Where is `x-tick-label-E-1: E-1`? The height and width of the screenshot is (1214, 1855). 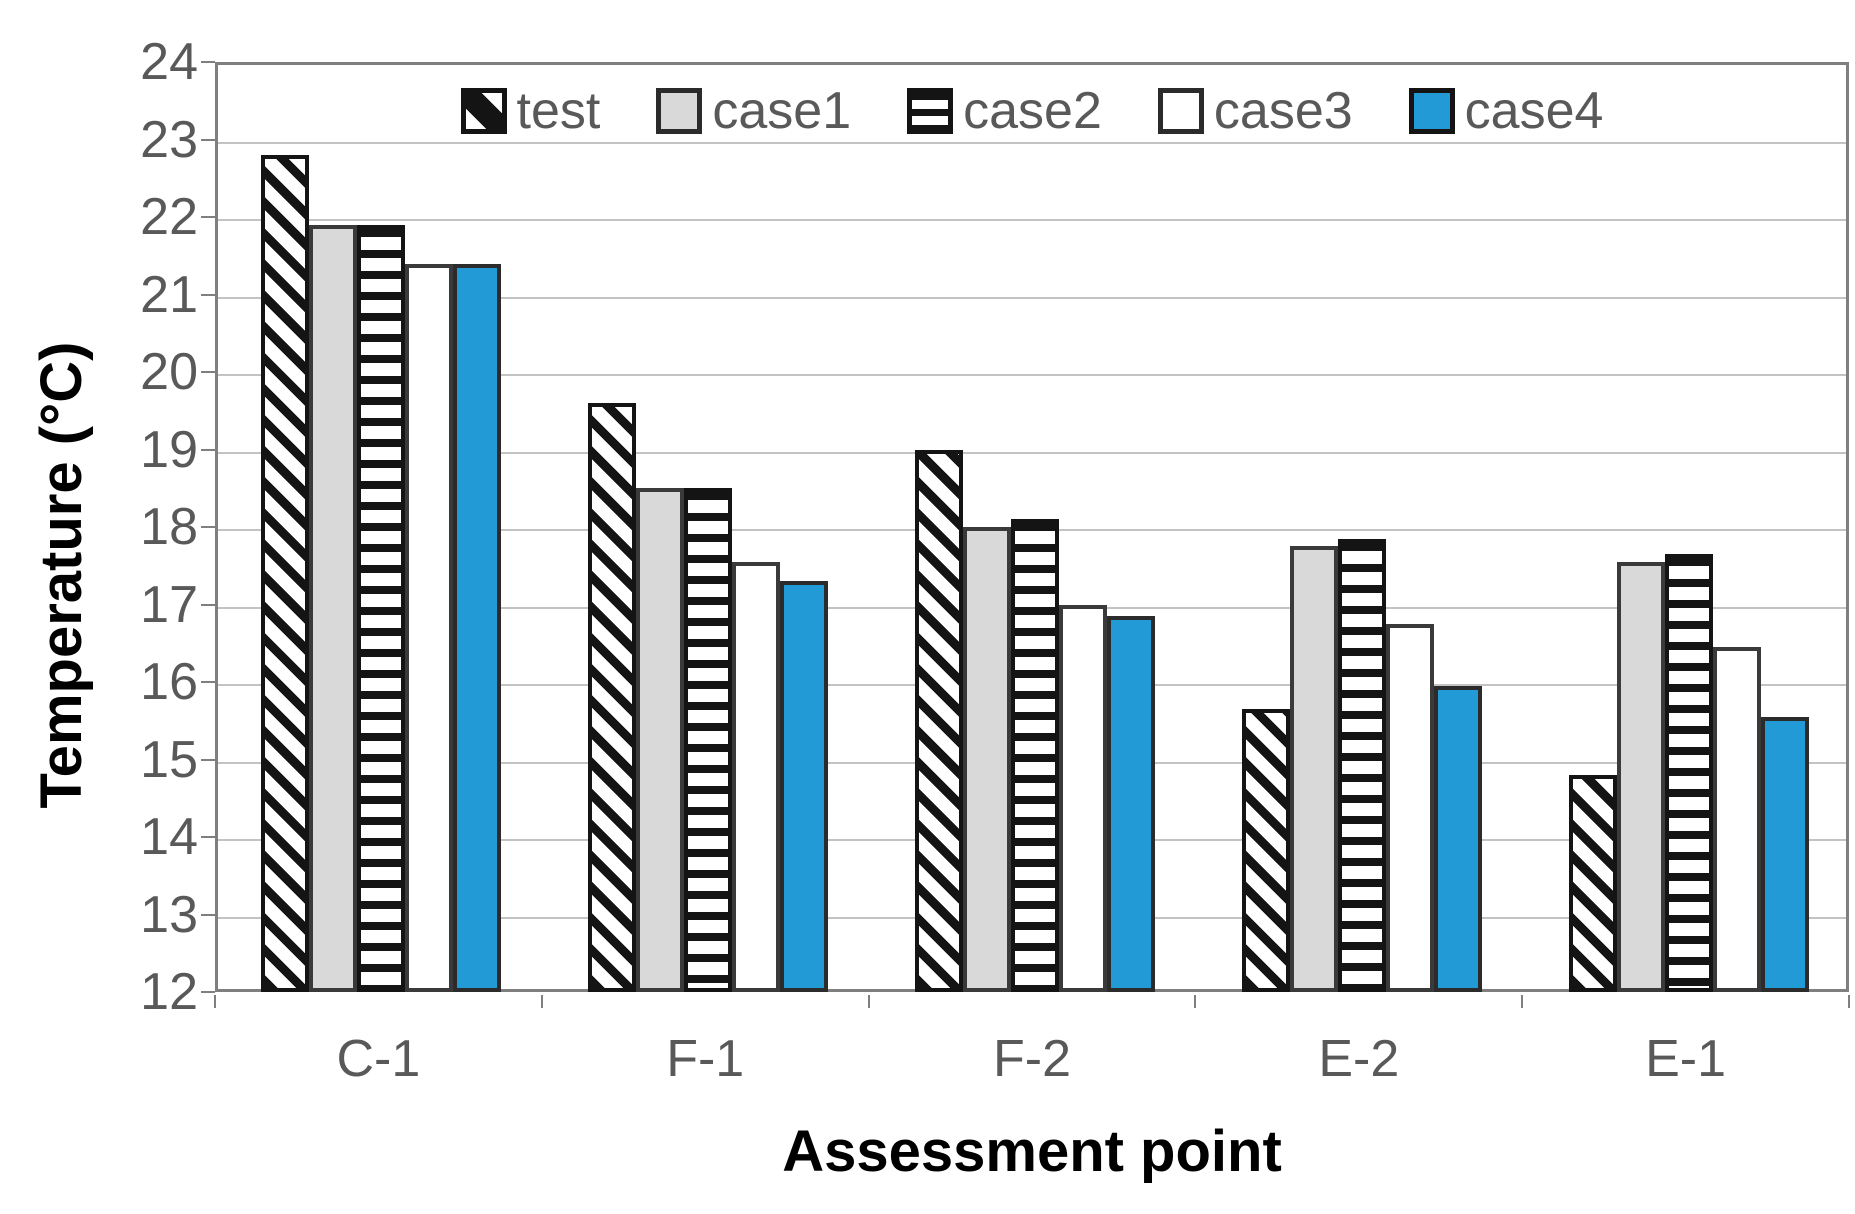 x-tick-label-E-1: E-1 is located at coordinates (1686, 1059).